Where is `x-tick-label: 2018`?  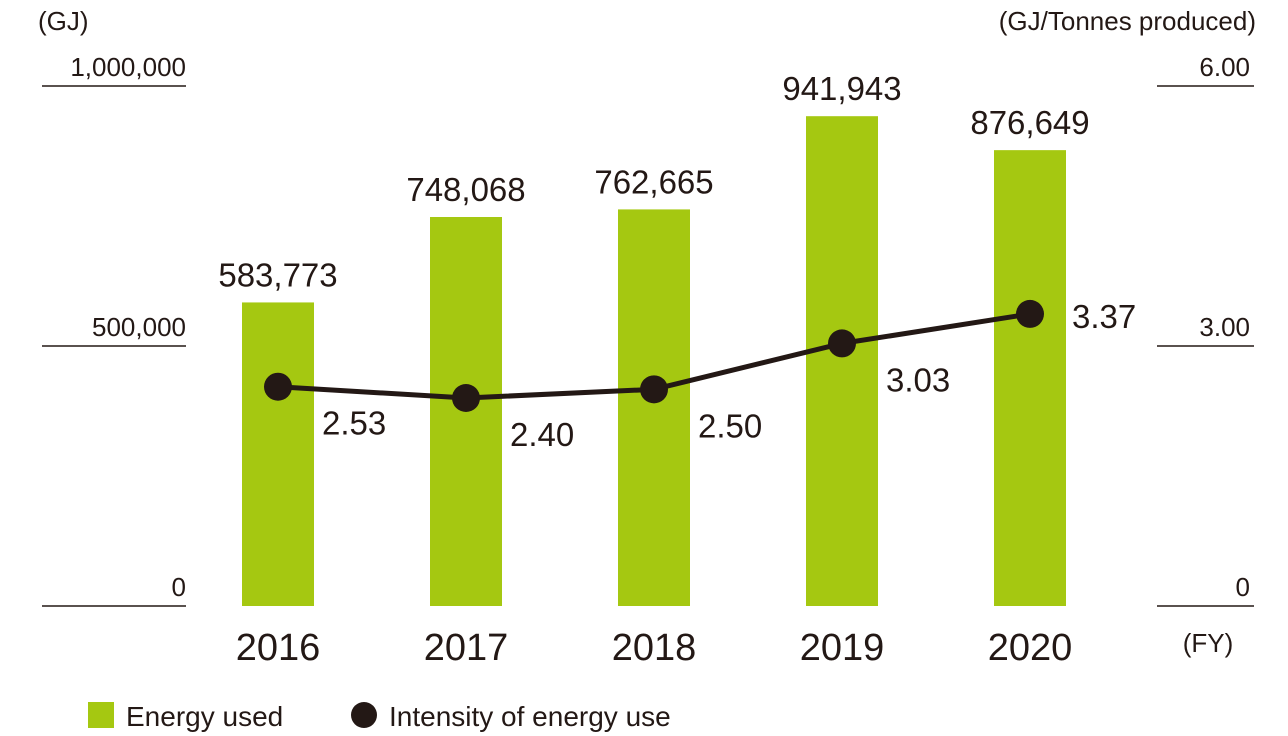 x-tick-label: 2018 is located at coordinates (654, 648).